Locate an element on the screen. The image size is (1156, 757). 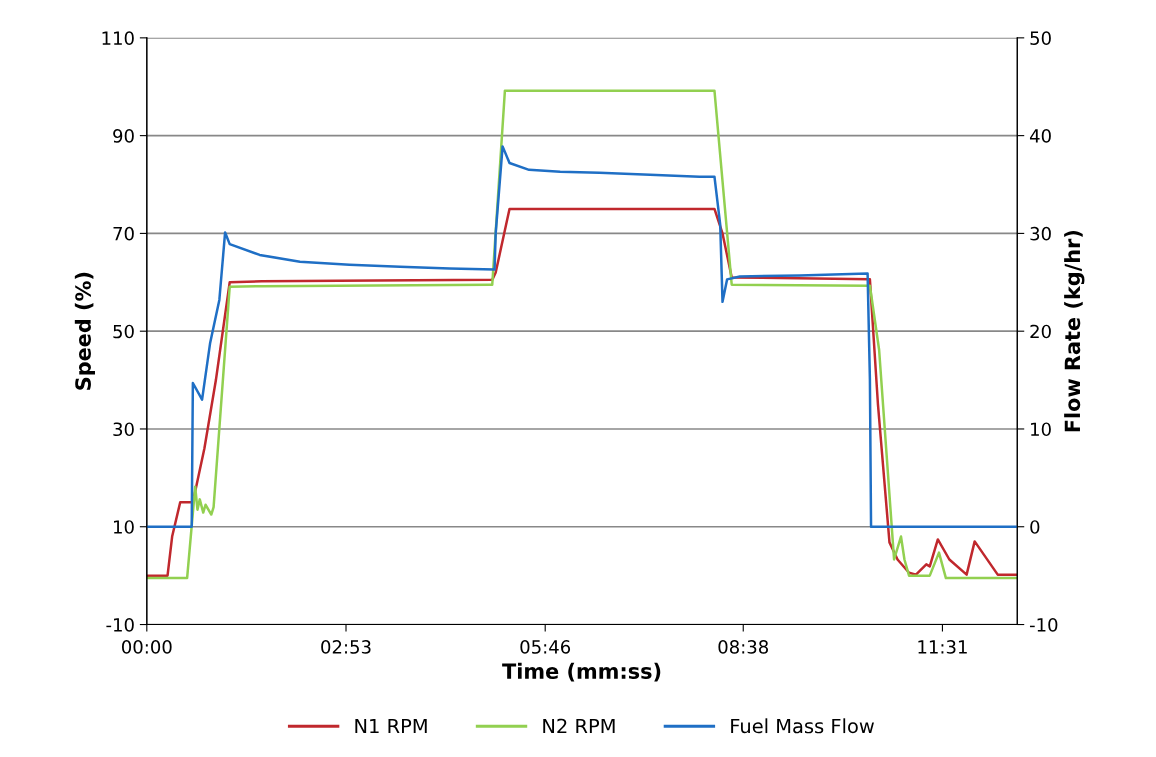
y2-tick-label: 10 is located at coordinates (1041, 429).